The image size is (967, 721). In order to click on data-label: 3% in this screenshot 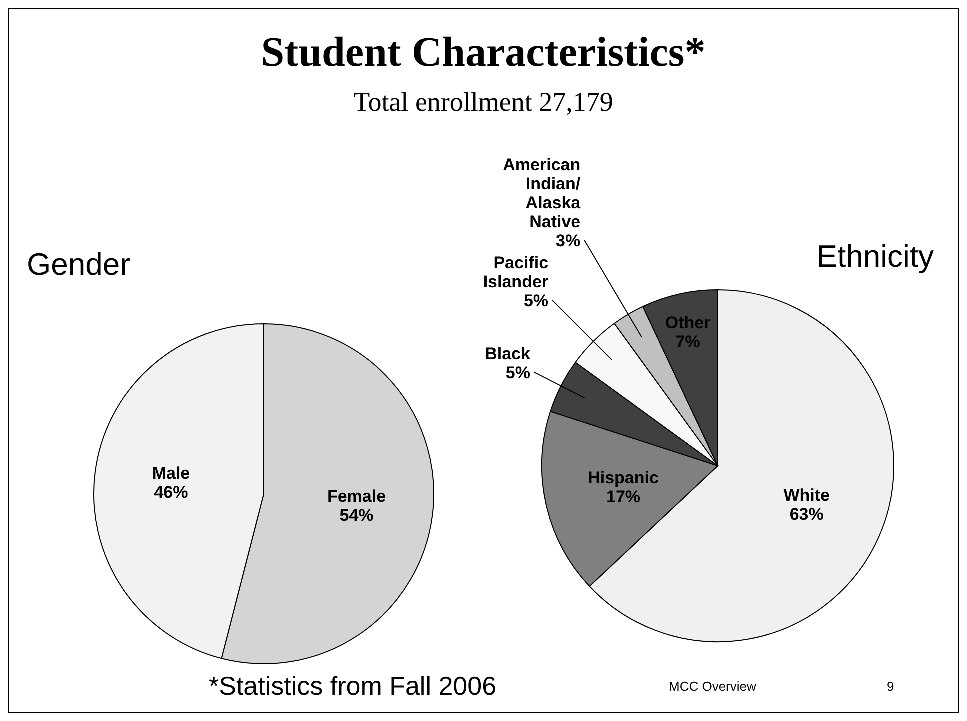, I will do `click(568, 240)`.